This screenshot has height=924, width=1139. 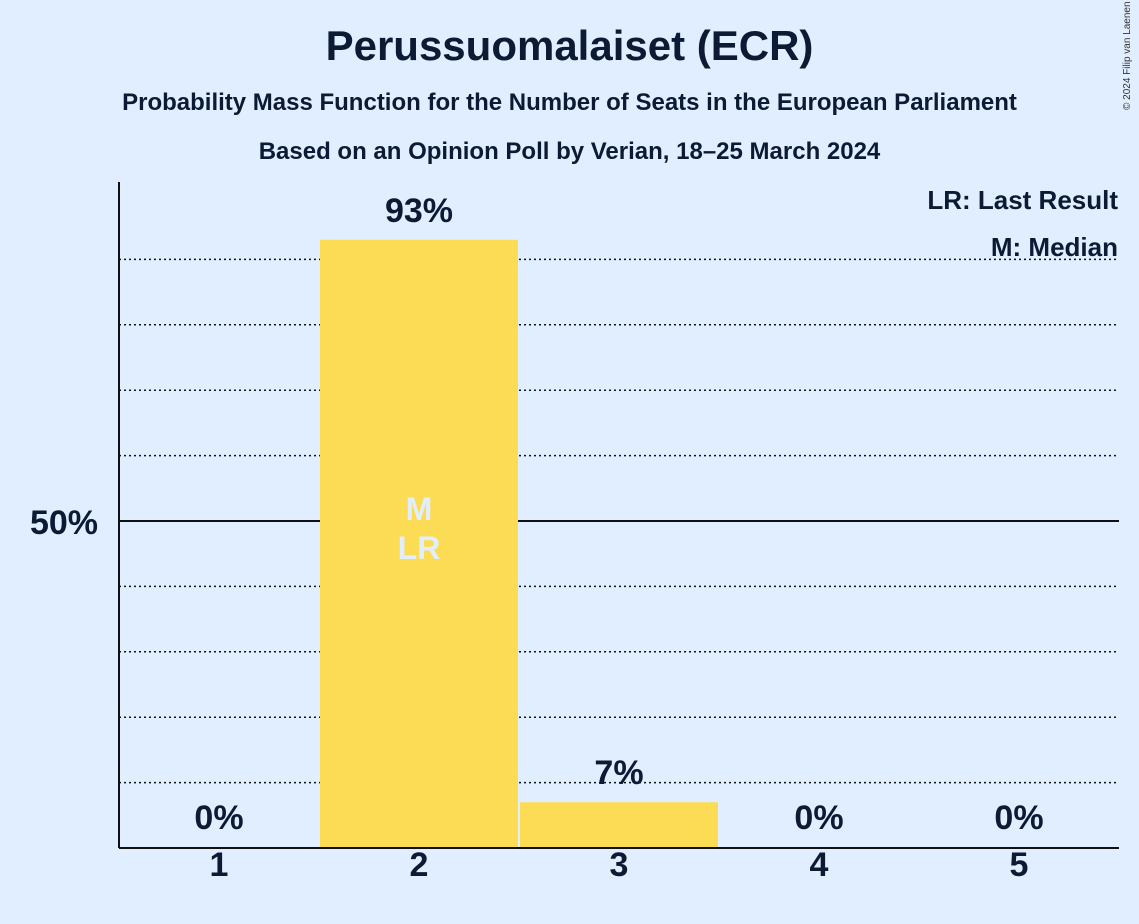 I want to click on value-label-4: 0%, so click(x=818, y=818).